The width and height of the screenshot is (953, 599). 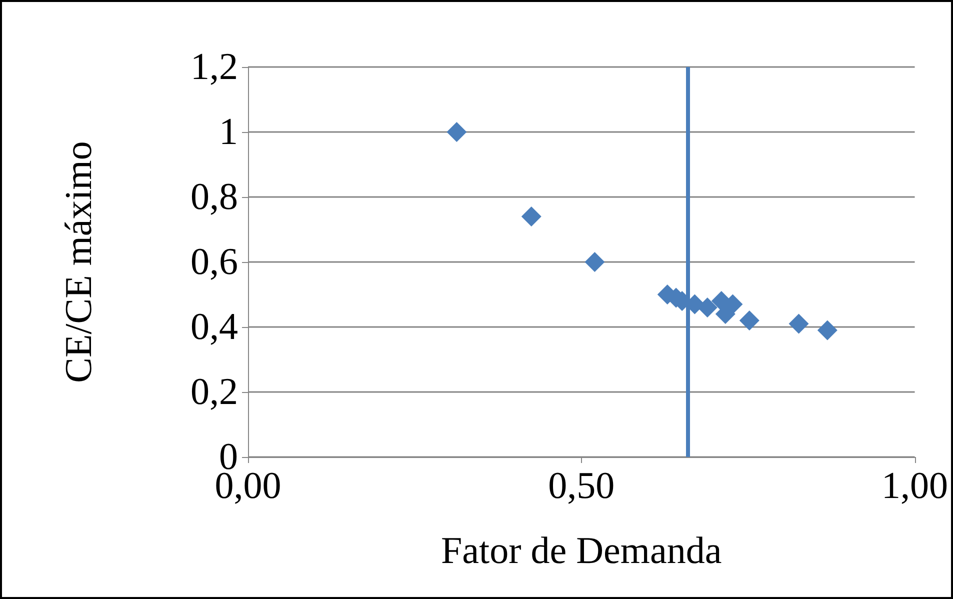 What do you see at coordinates (214, 197) in the screenshot?
I see `y-tick-label: 0,8` at bounding box center [214, 197].